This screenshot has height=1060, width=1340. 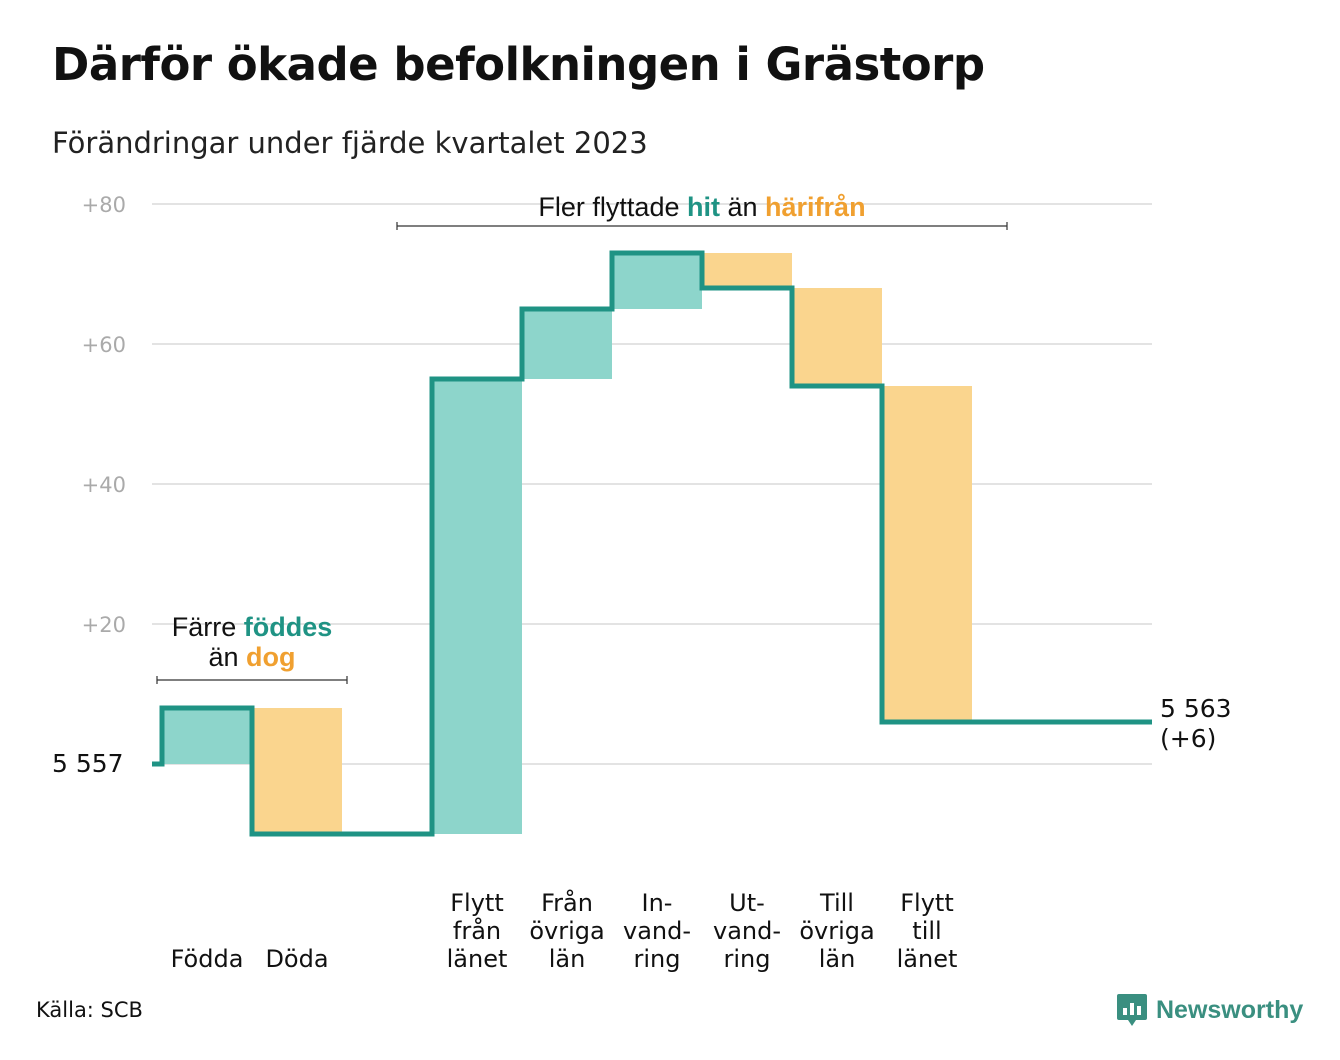 I want to click on annotation-segment: hit, so click(x=703, y=207).